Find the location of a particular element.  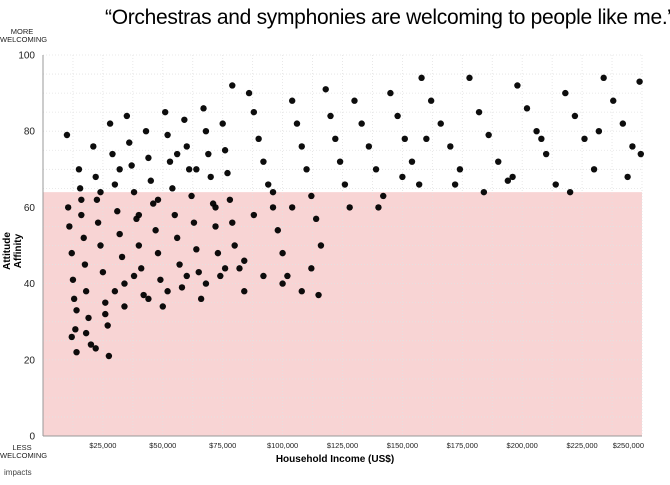

x-tick-label: $75,000 is located at coordinates (222, 445).